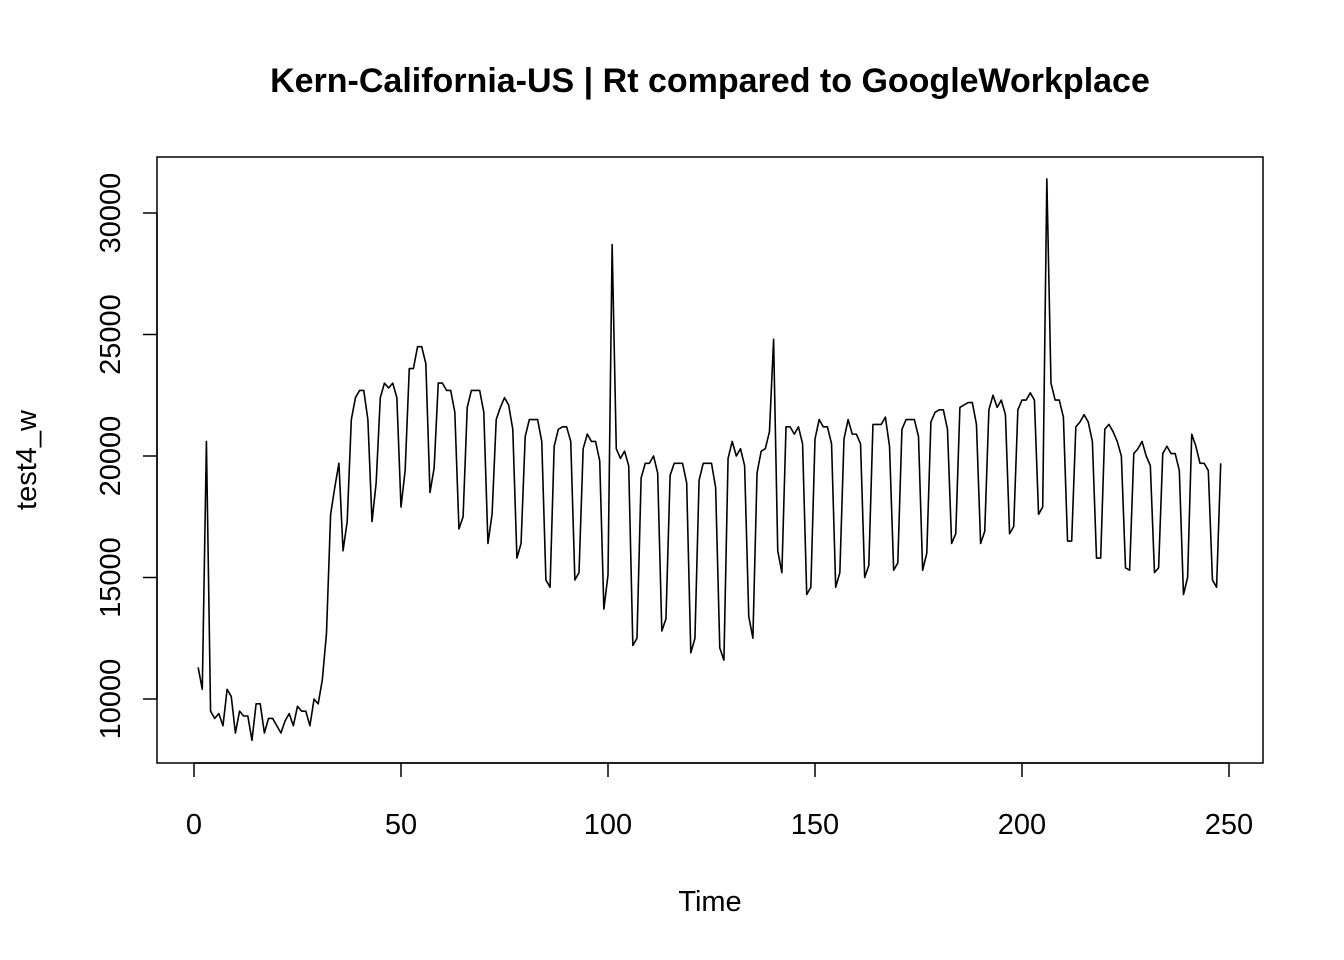  I want to click on x-axis-label: Time, so click(709, 902).